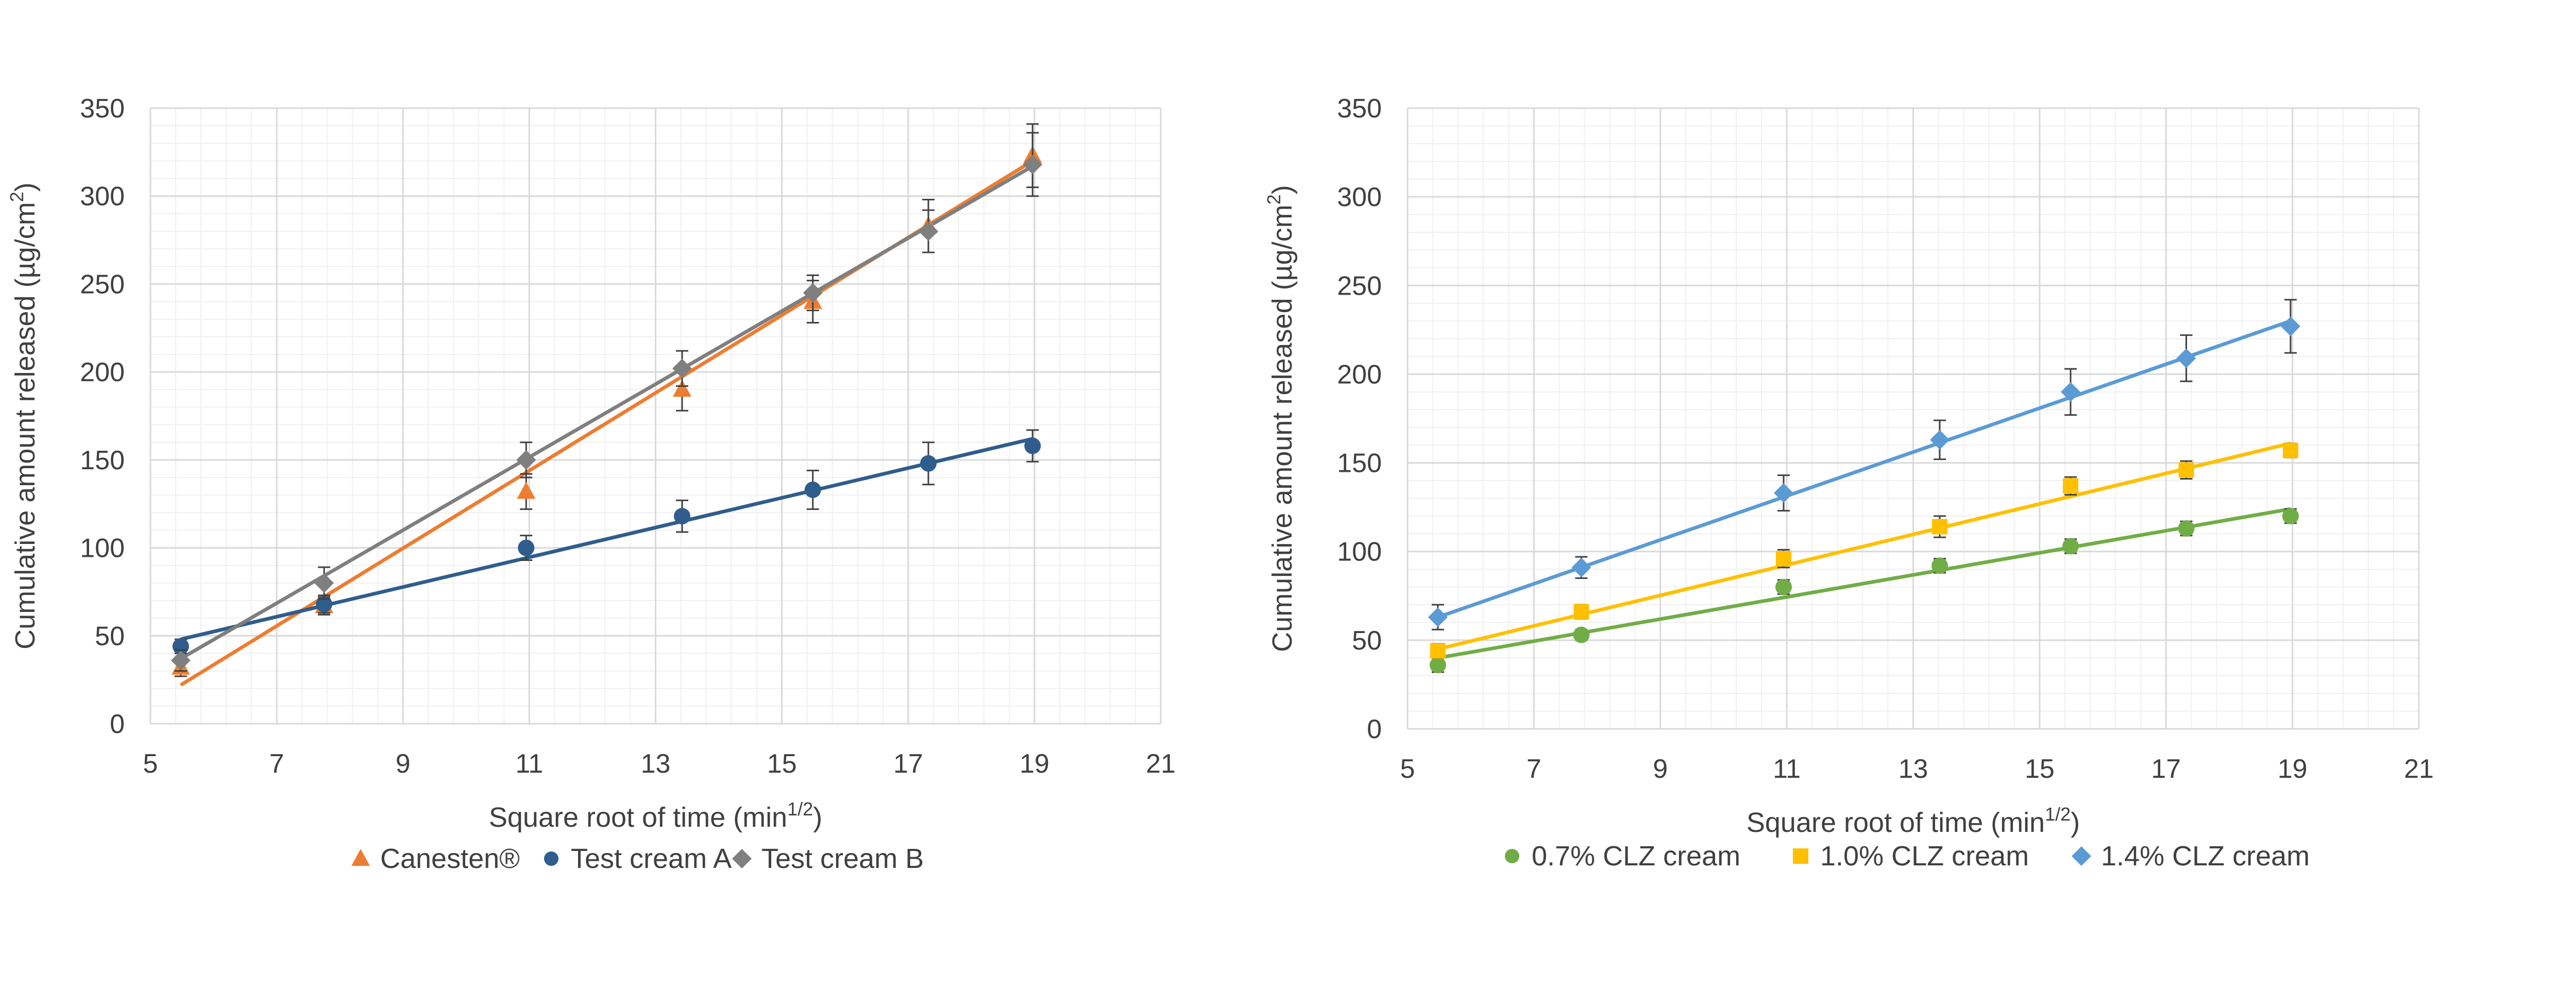 The image size is (2576, 989). I want to click on legend-label: 1.4% CLZ cream, so click(2205, 856).